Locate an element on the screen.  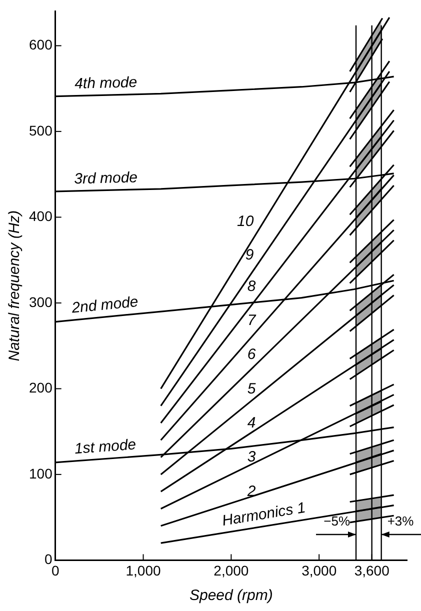
annotation: −5% is located at coordinates (337, 521).